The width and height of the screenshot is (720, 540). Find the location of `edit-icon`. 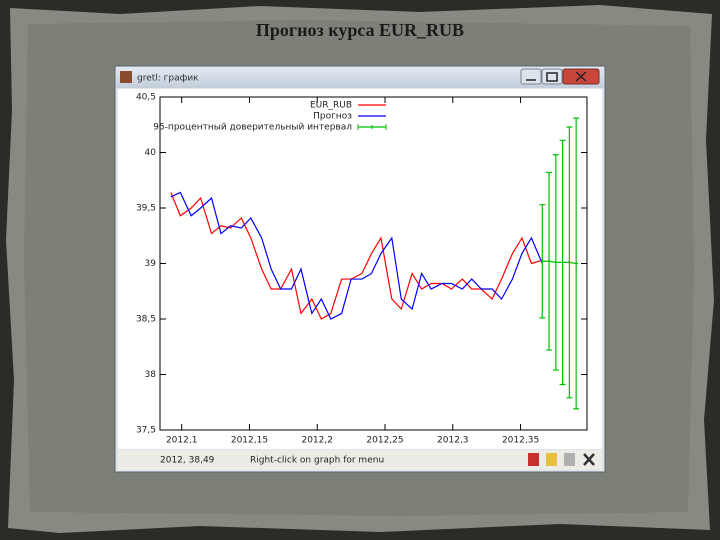

edit-icon is located at coordinates (551, 459).